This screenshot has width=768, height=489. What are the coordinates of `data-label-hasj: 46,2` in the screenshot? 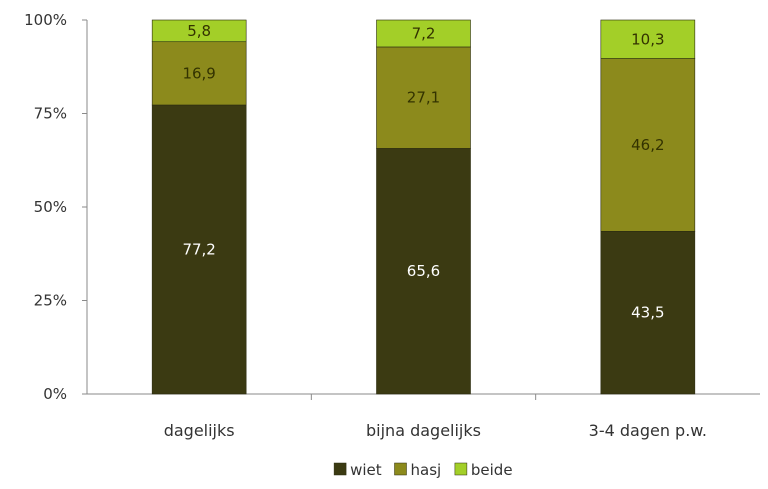 It's located at (647, 145).